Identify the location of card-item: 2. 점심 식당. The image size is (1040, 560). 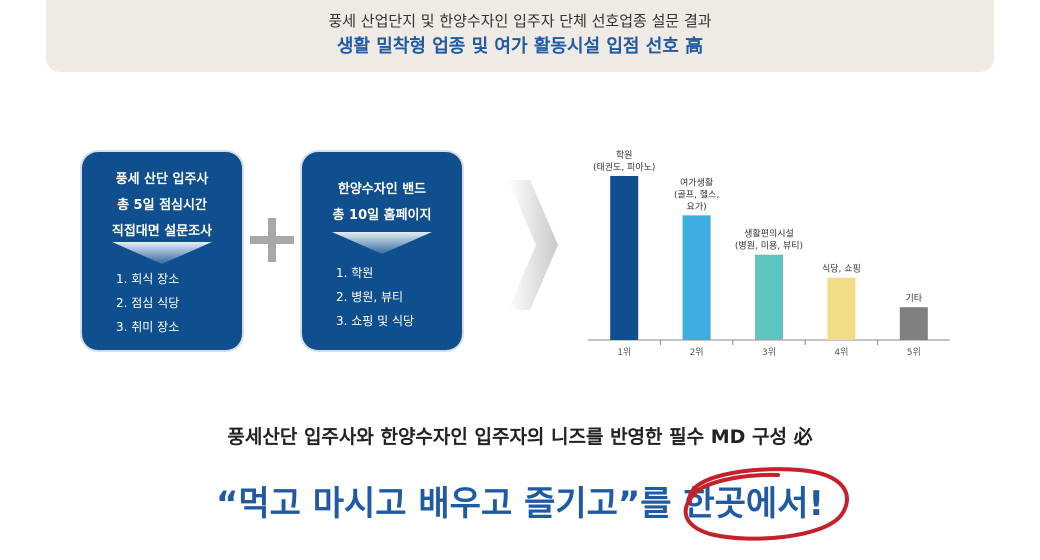
(148, 303).